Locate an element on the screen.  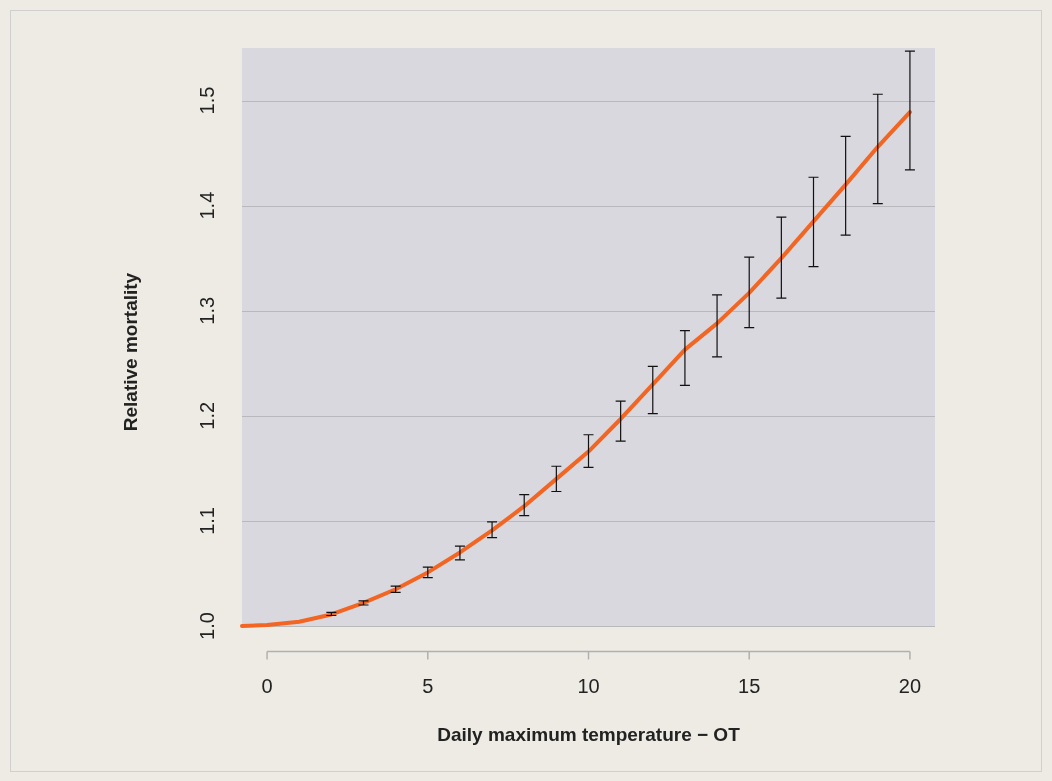
y-tick-label: 1.3 is located at coordinates (206, 310).